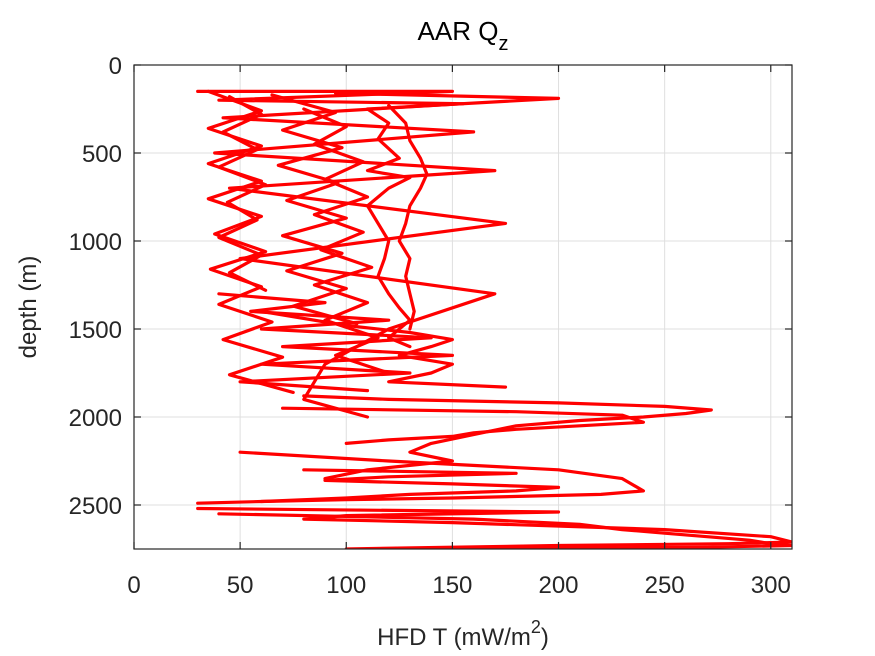 The image size is (875, 656). I want to click on x-tick-labels: 0 50 100 150 200 250 300, so click(458, 585).